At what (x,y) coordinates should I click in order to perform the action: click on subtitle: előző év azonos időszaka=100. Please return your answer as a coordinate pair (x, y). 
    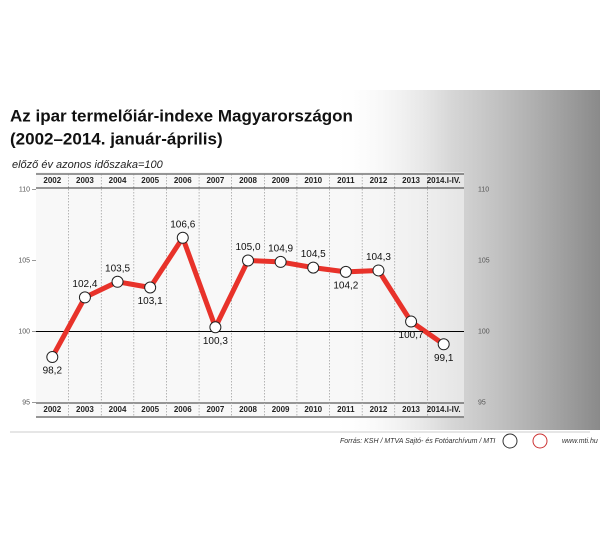
    Looking at the image, I should click on (88, 165).